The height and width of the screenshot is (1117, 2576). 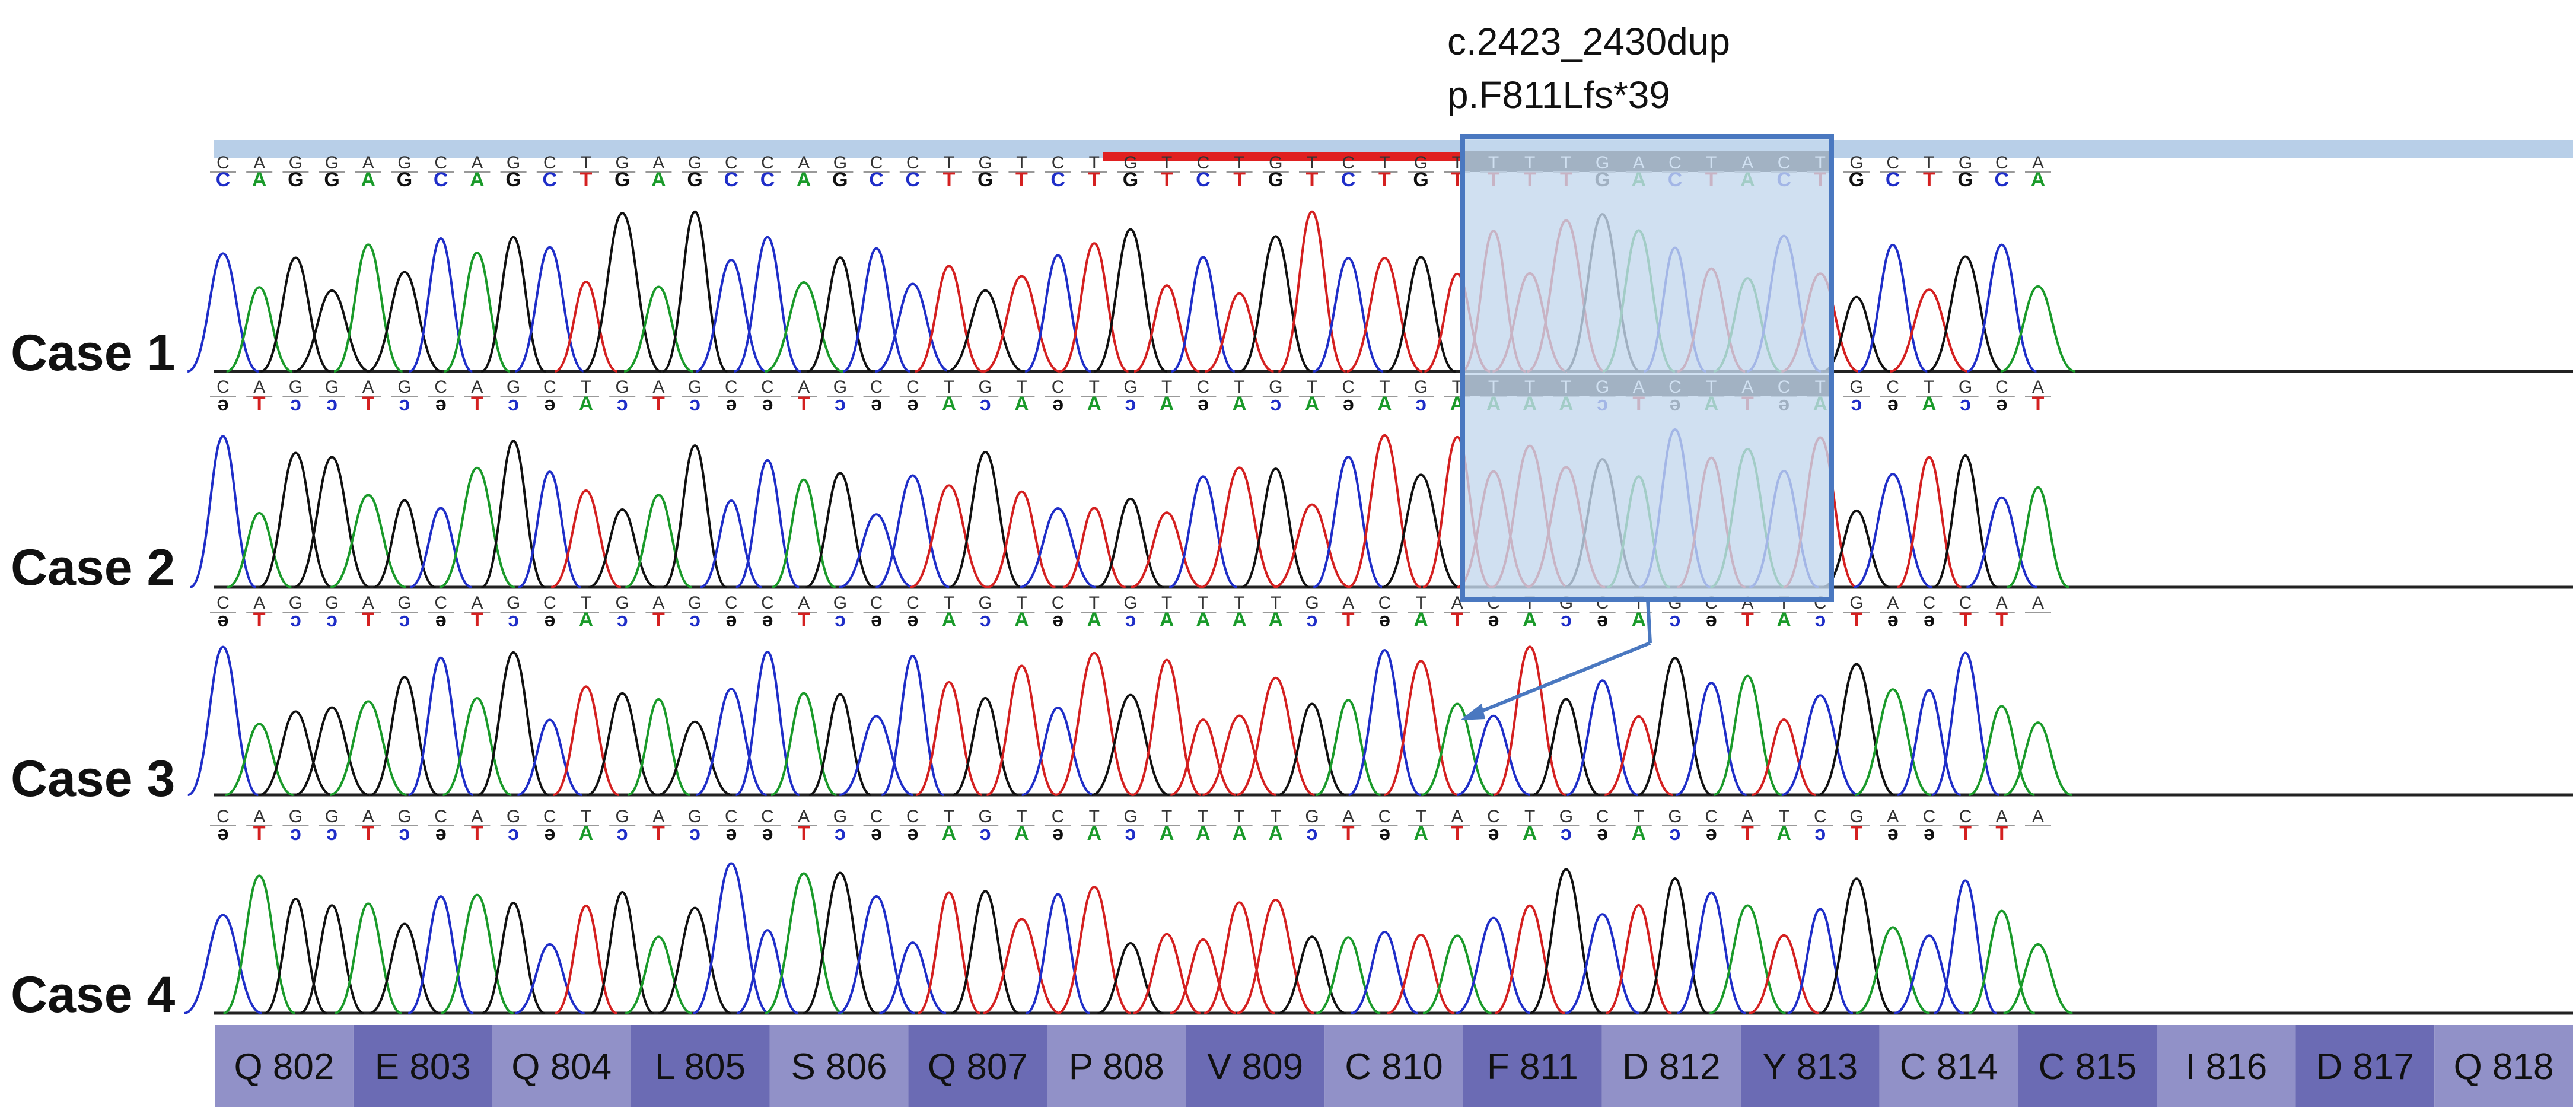 What do you see at coordinates (561, 1066) in the screenshot?
I see `codon-label: Q 804` at bounding box center [561, 1066].